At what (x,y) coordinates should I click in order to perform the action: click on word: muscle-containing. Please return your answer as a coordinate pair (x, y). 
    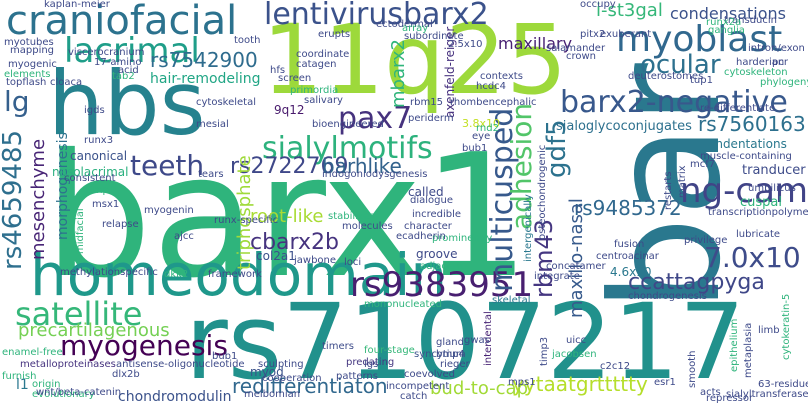
    Looking at the image, I should click on (746, 156).